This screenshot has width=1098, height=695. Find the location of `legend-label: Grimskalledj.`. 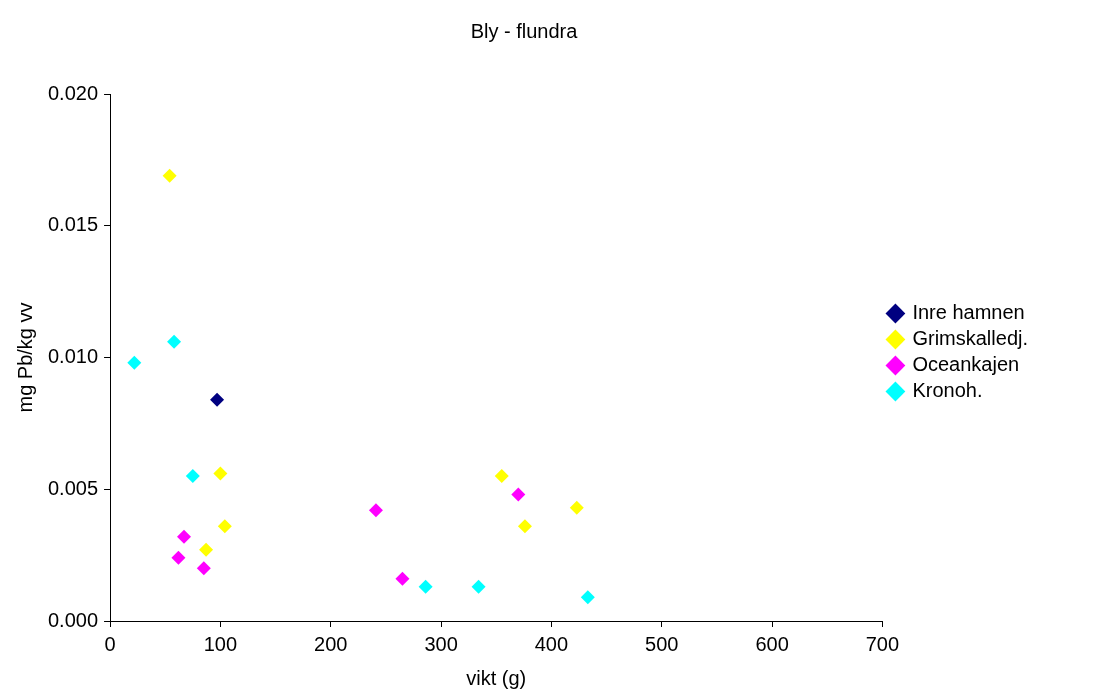

legend-label: Grimskalledj. is located at coordinates (970, 338).